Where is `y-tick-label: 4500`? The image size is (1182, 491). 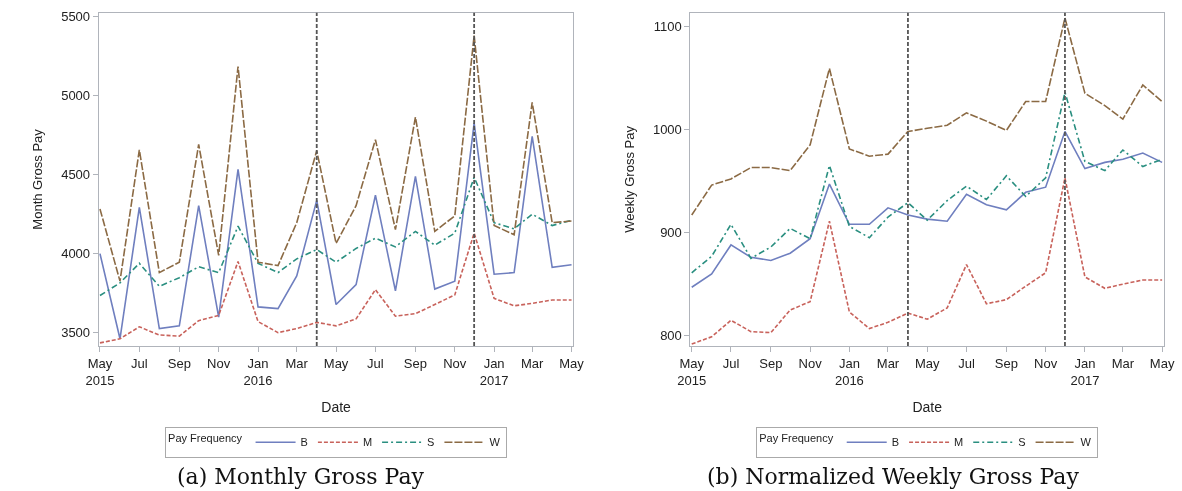
y-tick-label: 4500 is located at coordinates (76, 175).